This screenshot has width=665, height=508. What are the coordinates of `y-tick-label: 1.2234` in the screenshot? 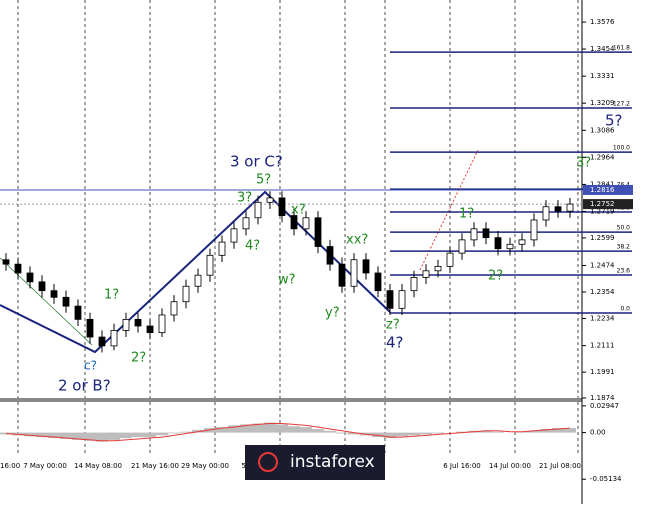 It's located at (602, 318).